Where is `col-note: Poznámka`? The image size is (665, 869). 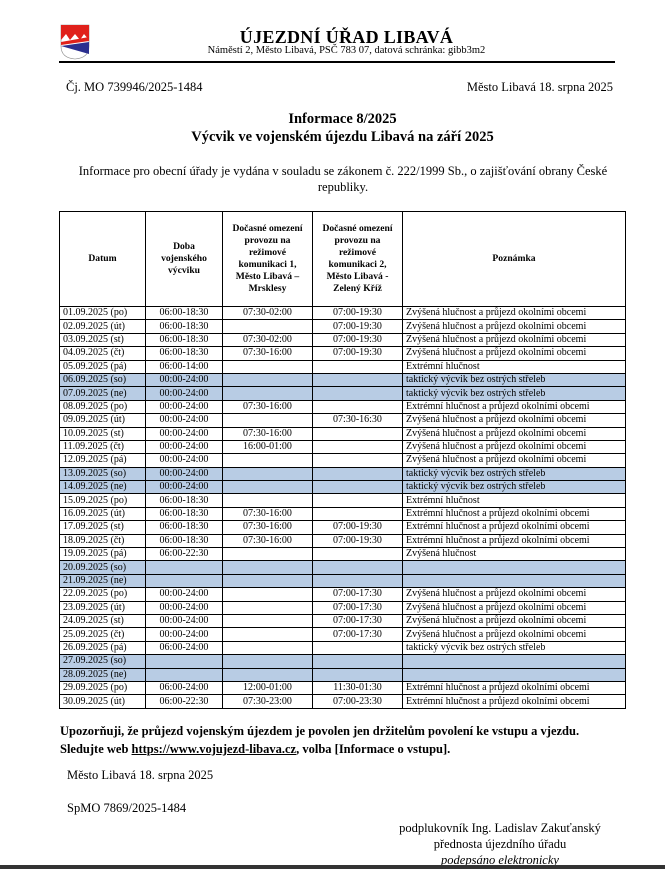 col-note: Poznámka is located at coordinates (514, 259).